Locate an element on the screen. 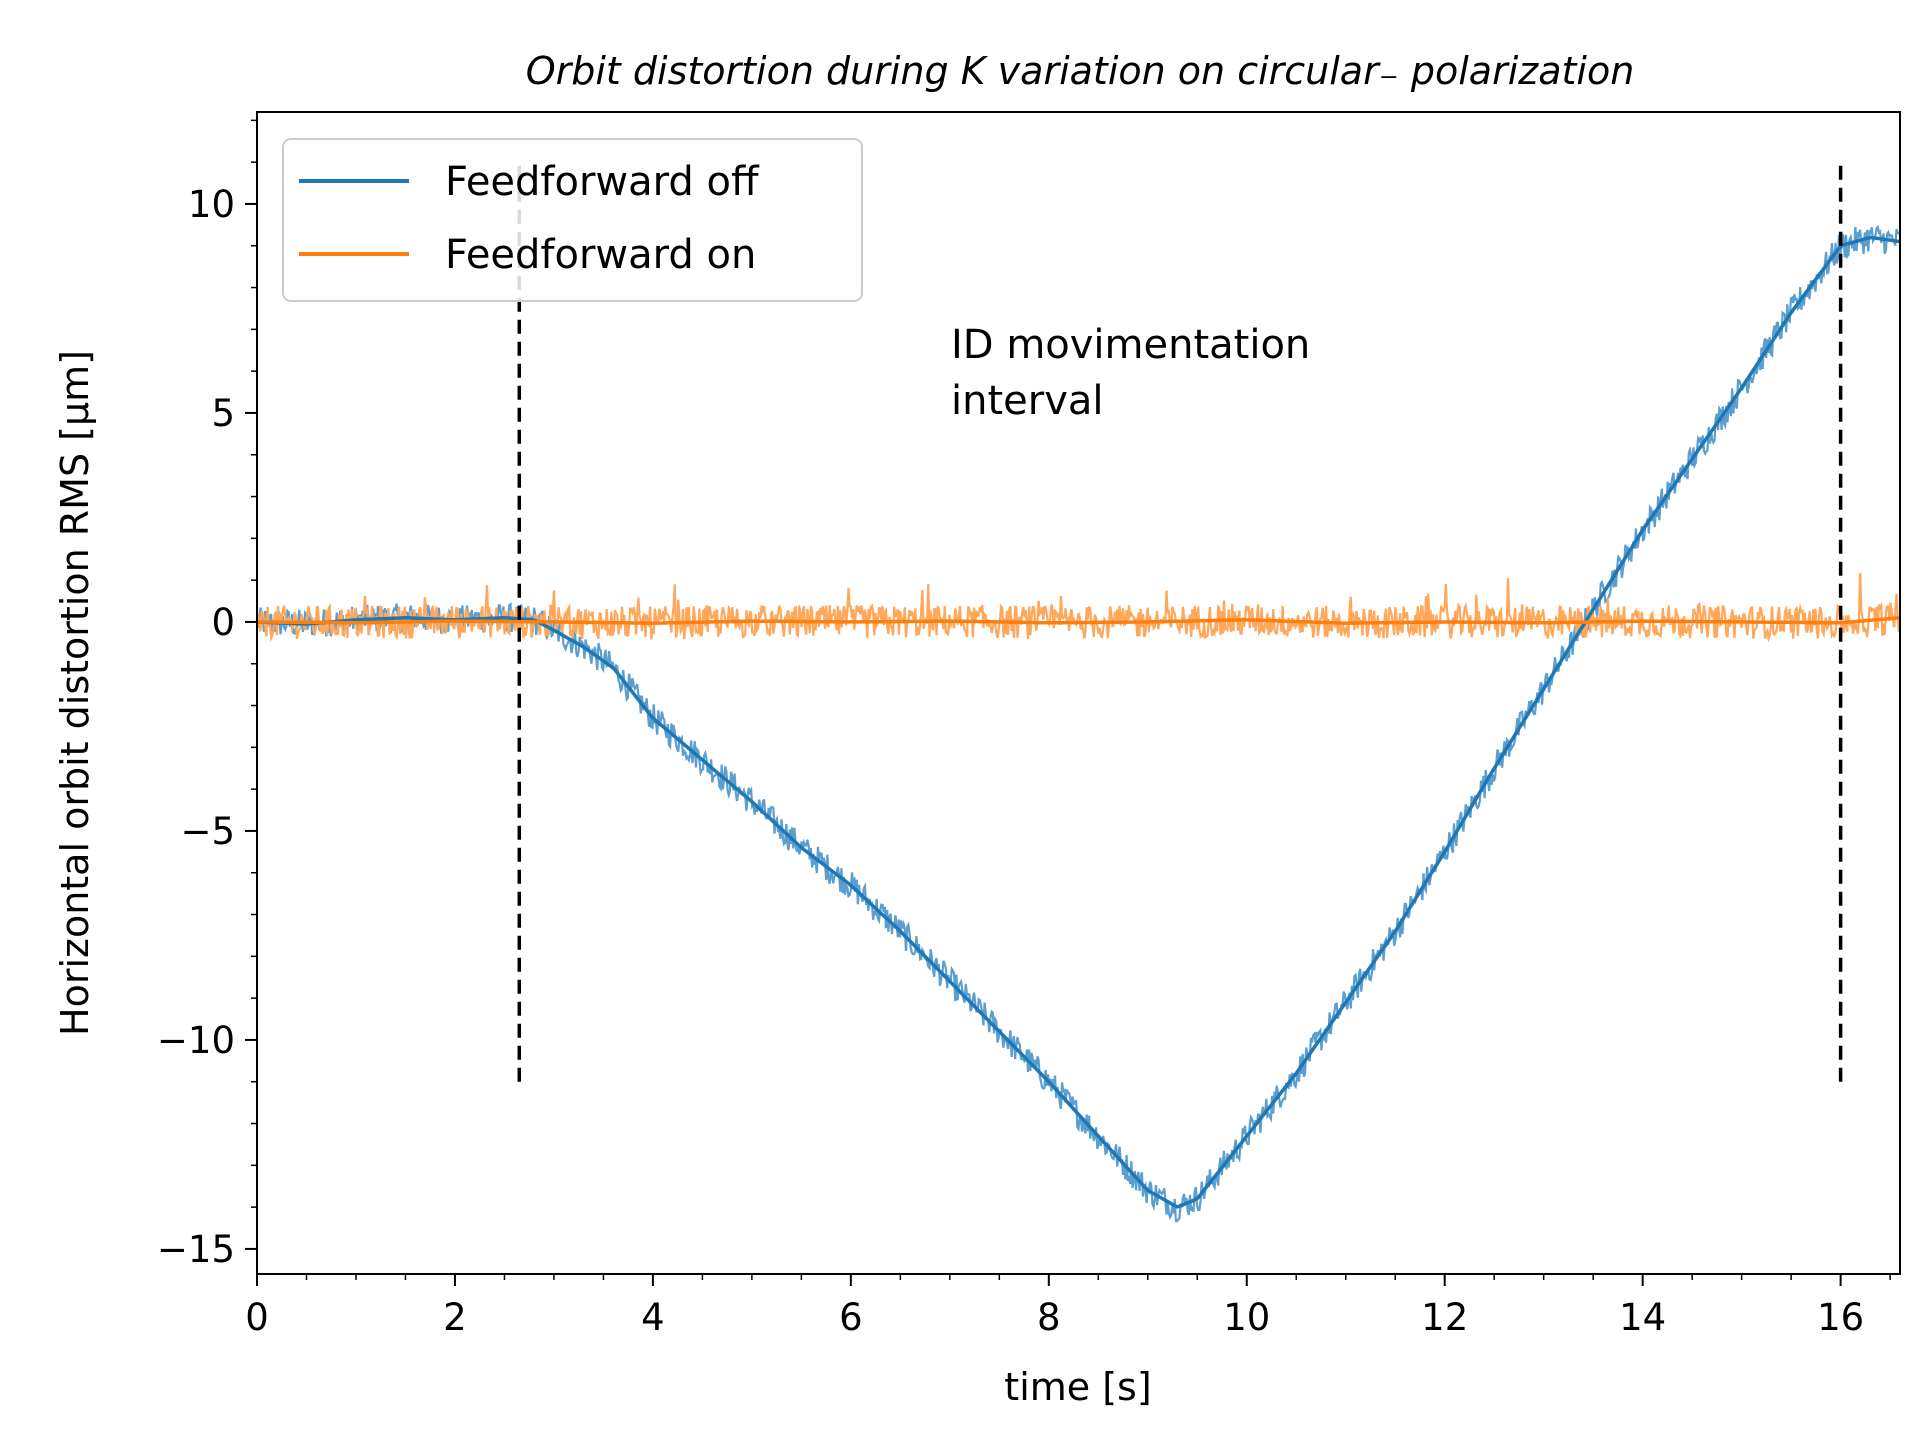 The width and height of the screenshot is (1920, 1440). legend-label-feedforward-off: Feedforward off is located at coordinates (602, 182).